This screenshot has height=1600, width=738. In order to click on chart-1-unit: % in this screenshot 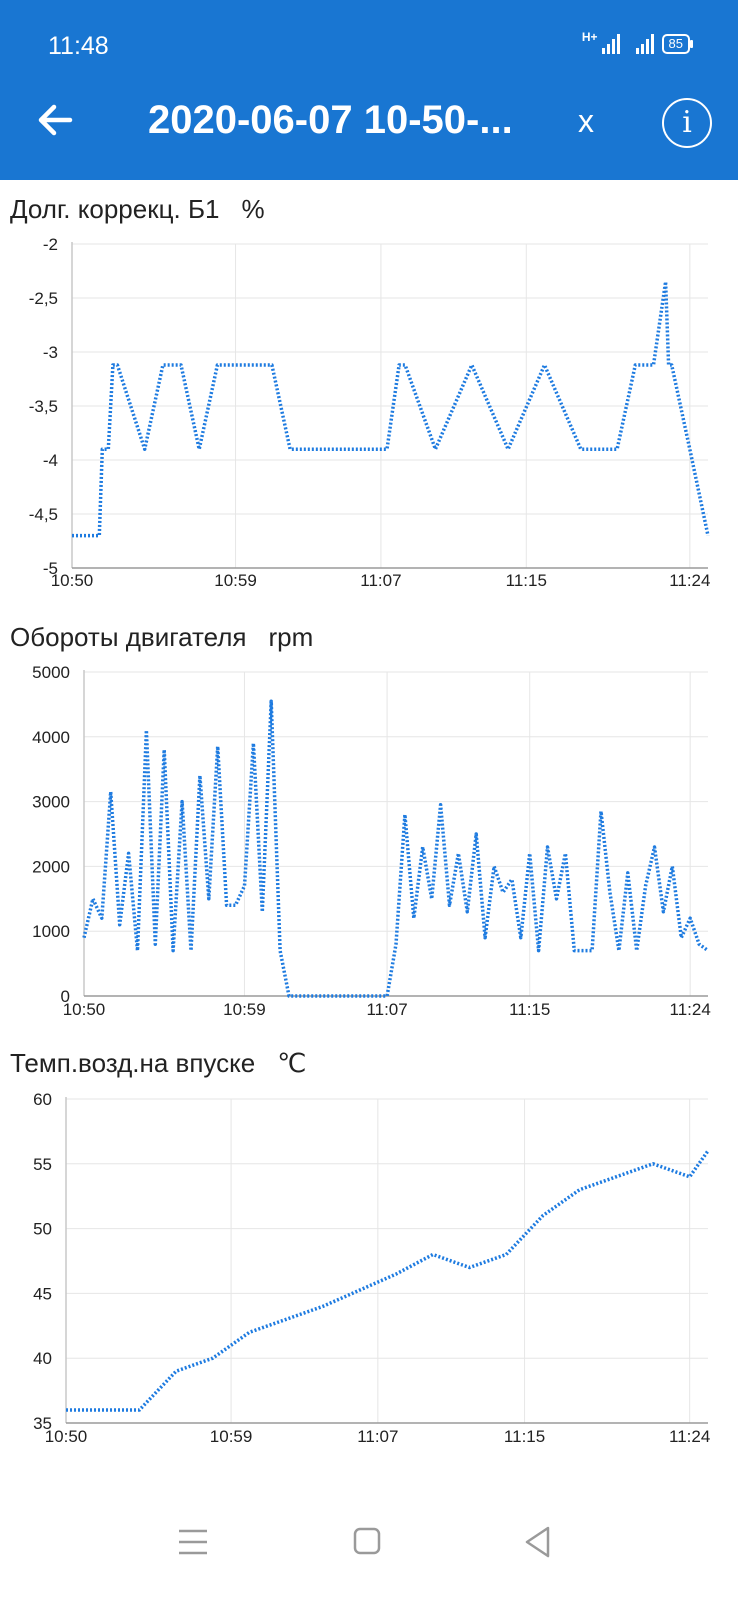, I will do `click(253, 209)`.